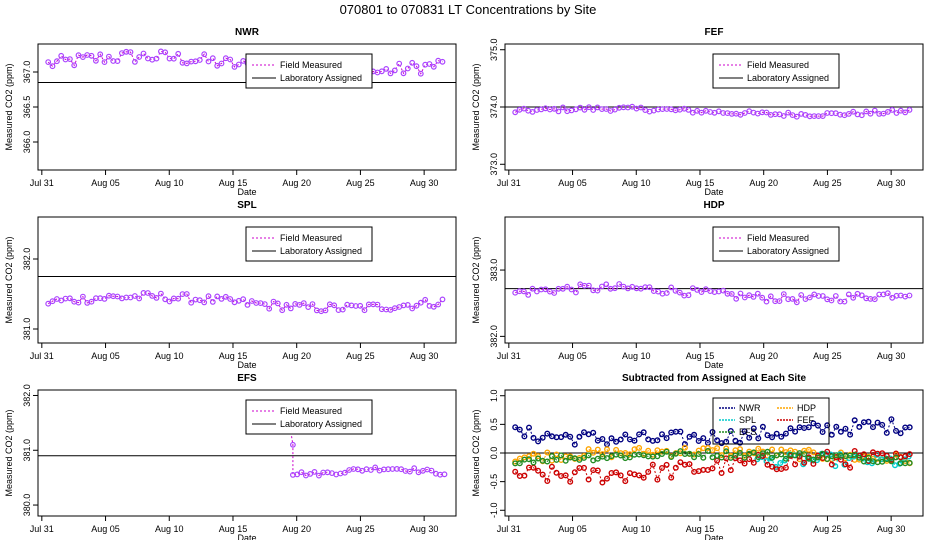  What do you see at coordinates (246, 192) in the screenshot?
I see `x-axis-label: Date` at bounding box center [246, 192].